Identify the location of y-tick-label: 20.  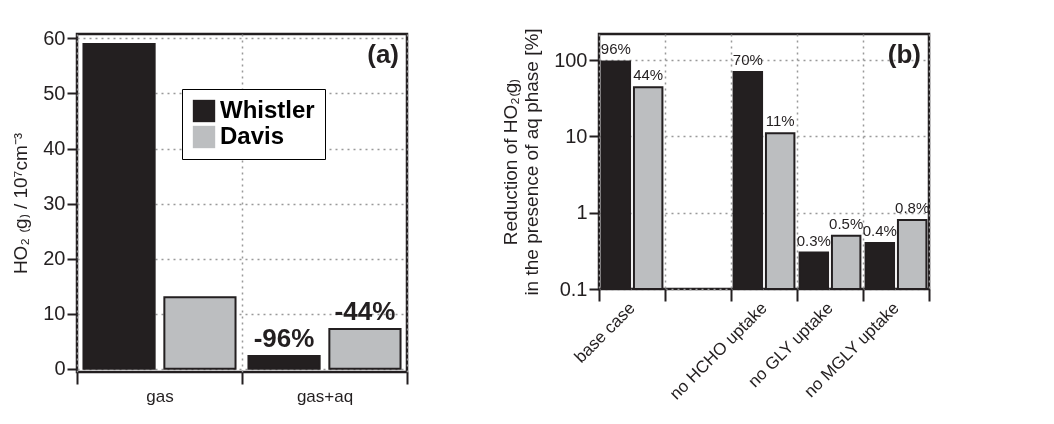
(54, 258).